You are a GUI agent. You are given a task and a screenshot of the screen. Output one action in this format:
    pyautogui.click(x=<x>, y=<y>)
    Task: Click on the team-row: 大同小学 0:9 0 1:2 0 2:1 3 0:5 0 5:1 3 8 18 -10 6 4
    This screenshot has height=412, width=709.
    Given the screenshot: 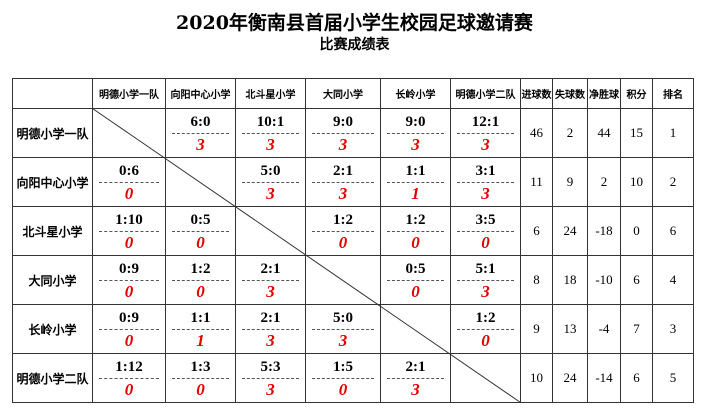 What is the action you would take?
    pyautogui.click(x=353, y=280)
    